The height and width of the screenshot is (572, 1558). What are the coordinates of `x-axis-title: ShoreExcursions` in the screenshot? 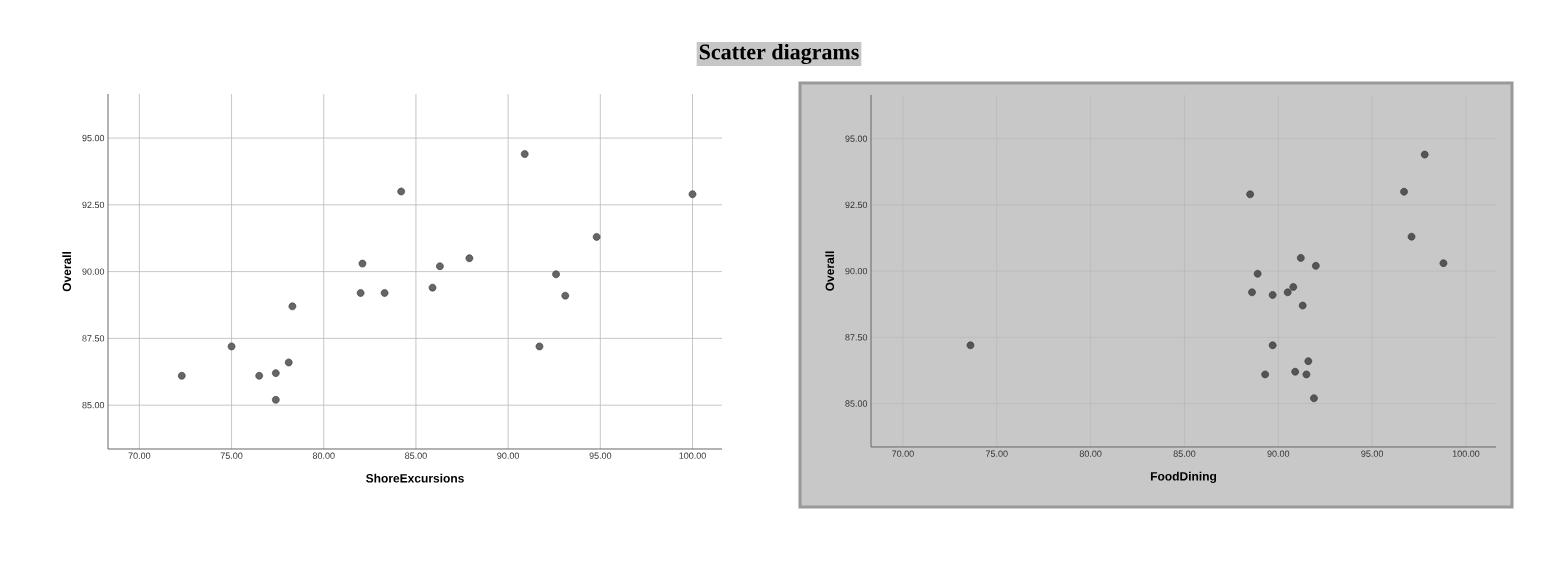 It's located at (415, 478).